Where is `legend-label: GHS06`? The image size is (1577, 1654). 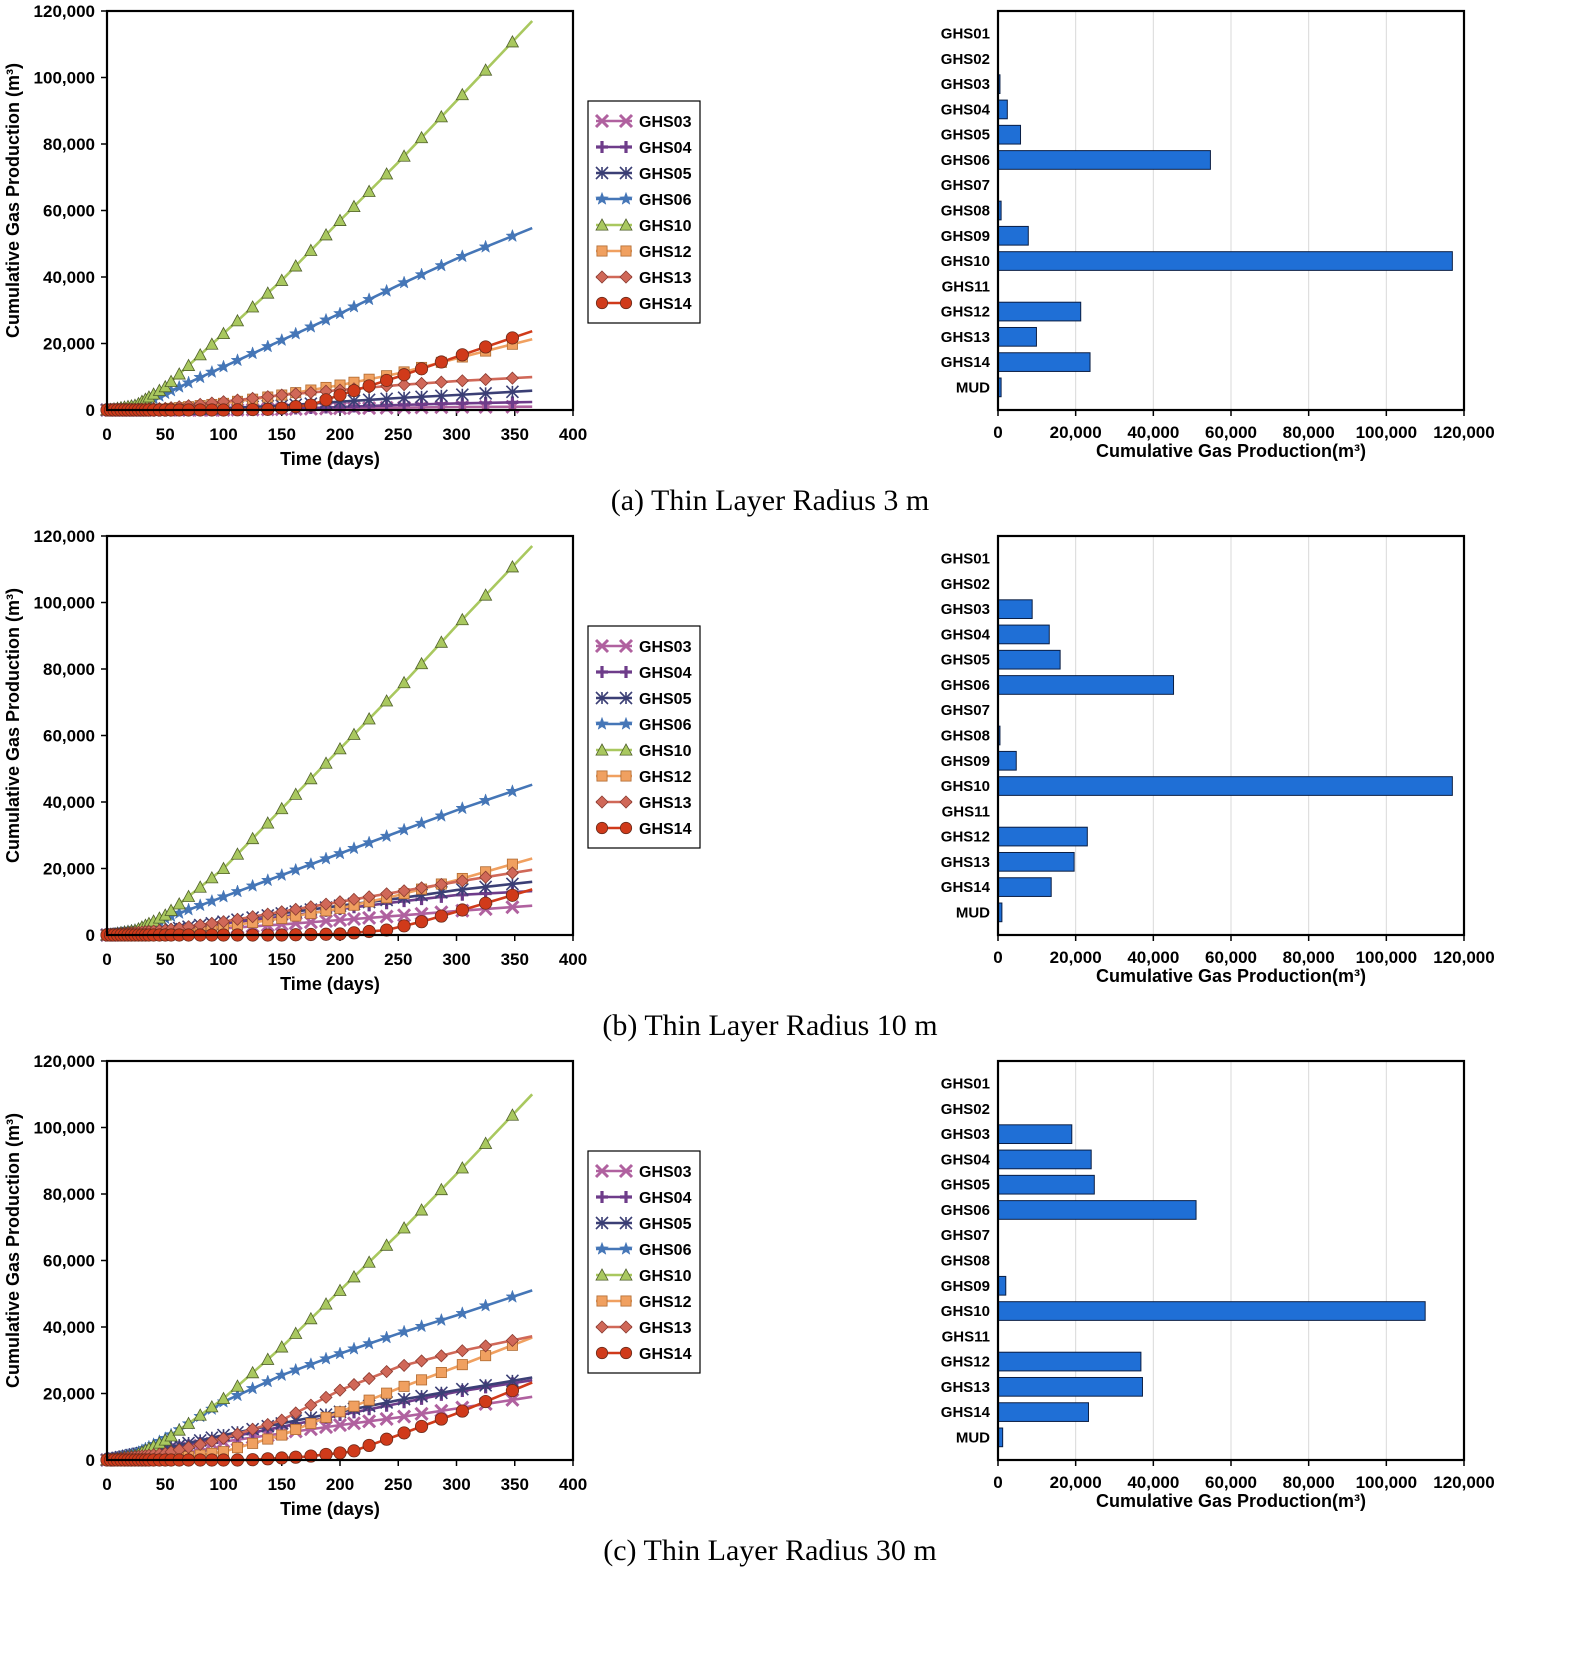 legend-label: GHS06 is located at coordinates (665, 1250).